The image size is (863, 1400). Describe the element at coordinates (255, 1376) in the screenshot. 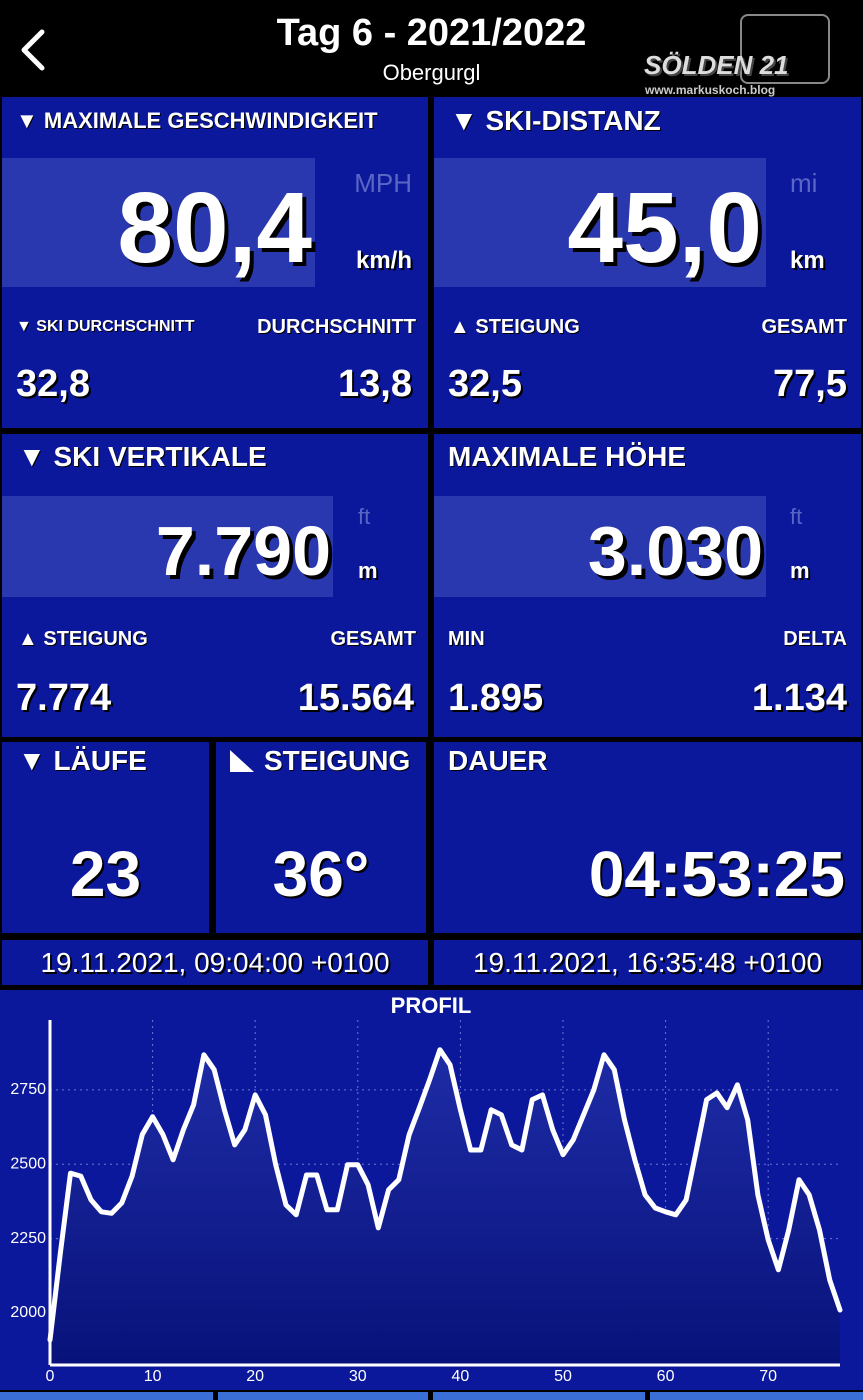

I see `x-tick-label: 20` at that location.